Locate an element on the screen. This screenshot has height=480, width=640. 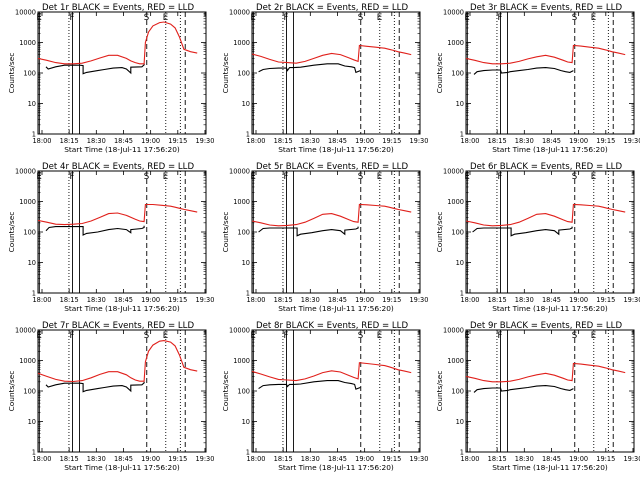
panel-title: Det 2r BLACK = Events, RED = LLD is located at coordinates (332, 8).